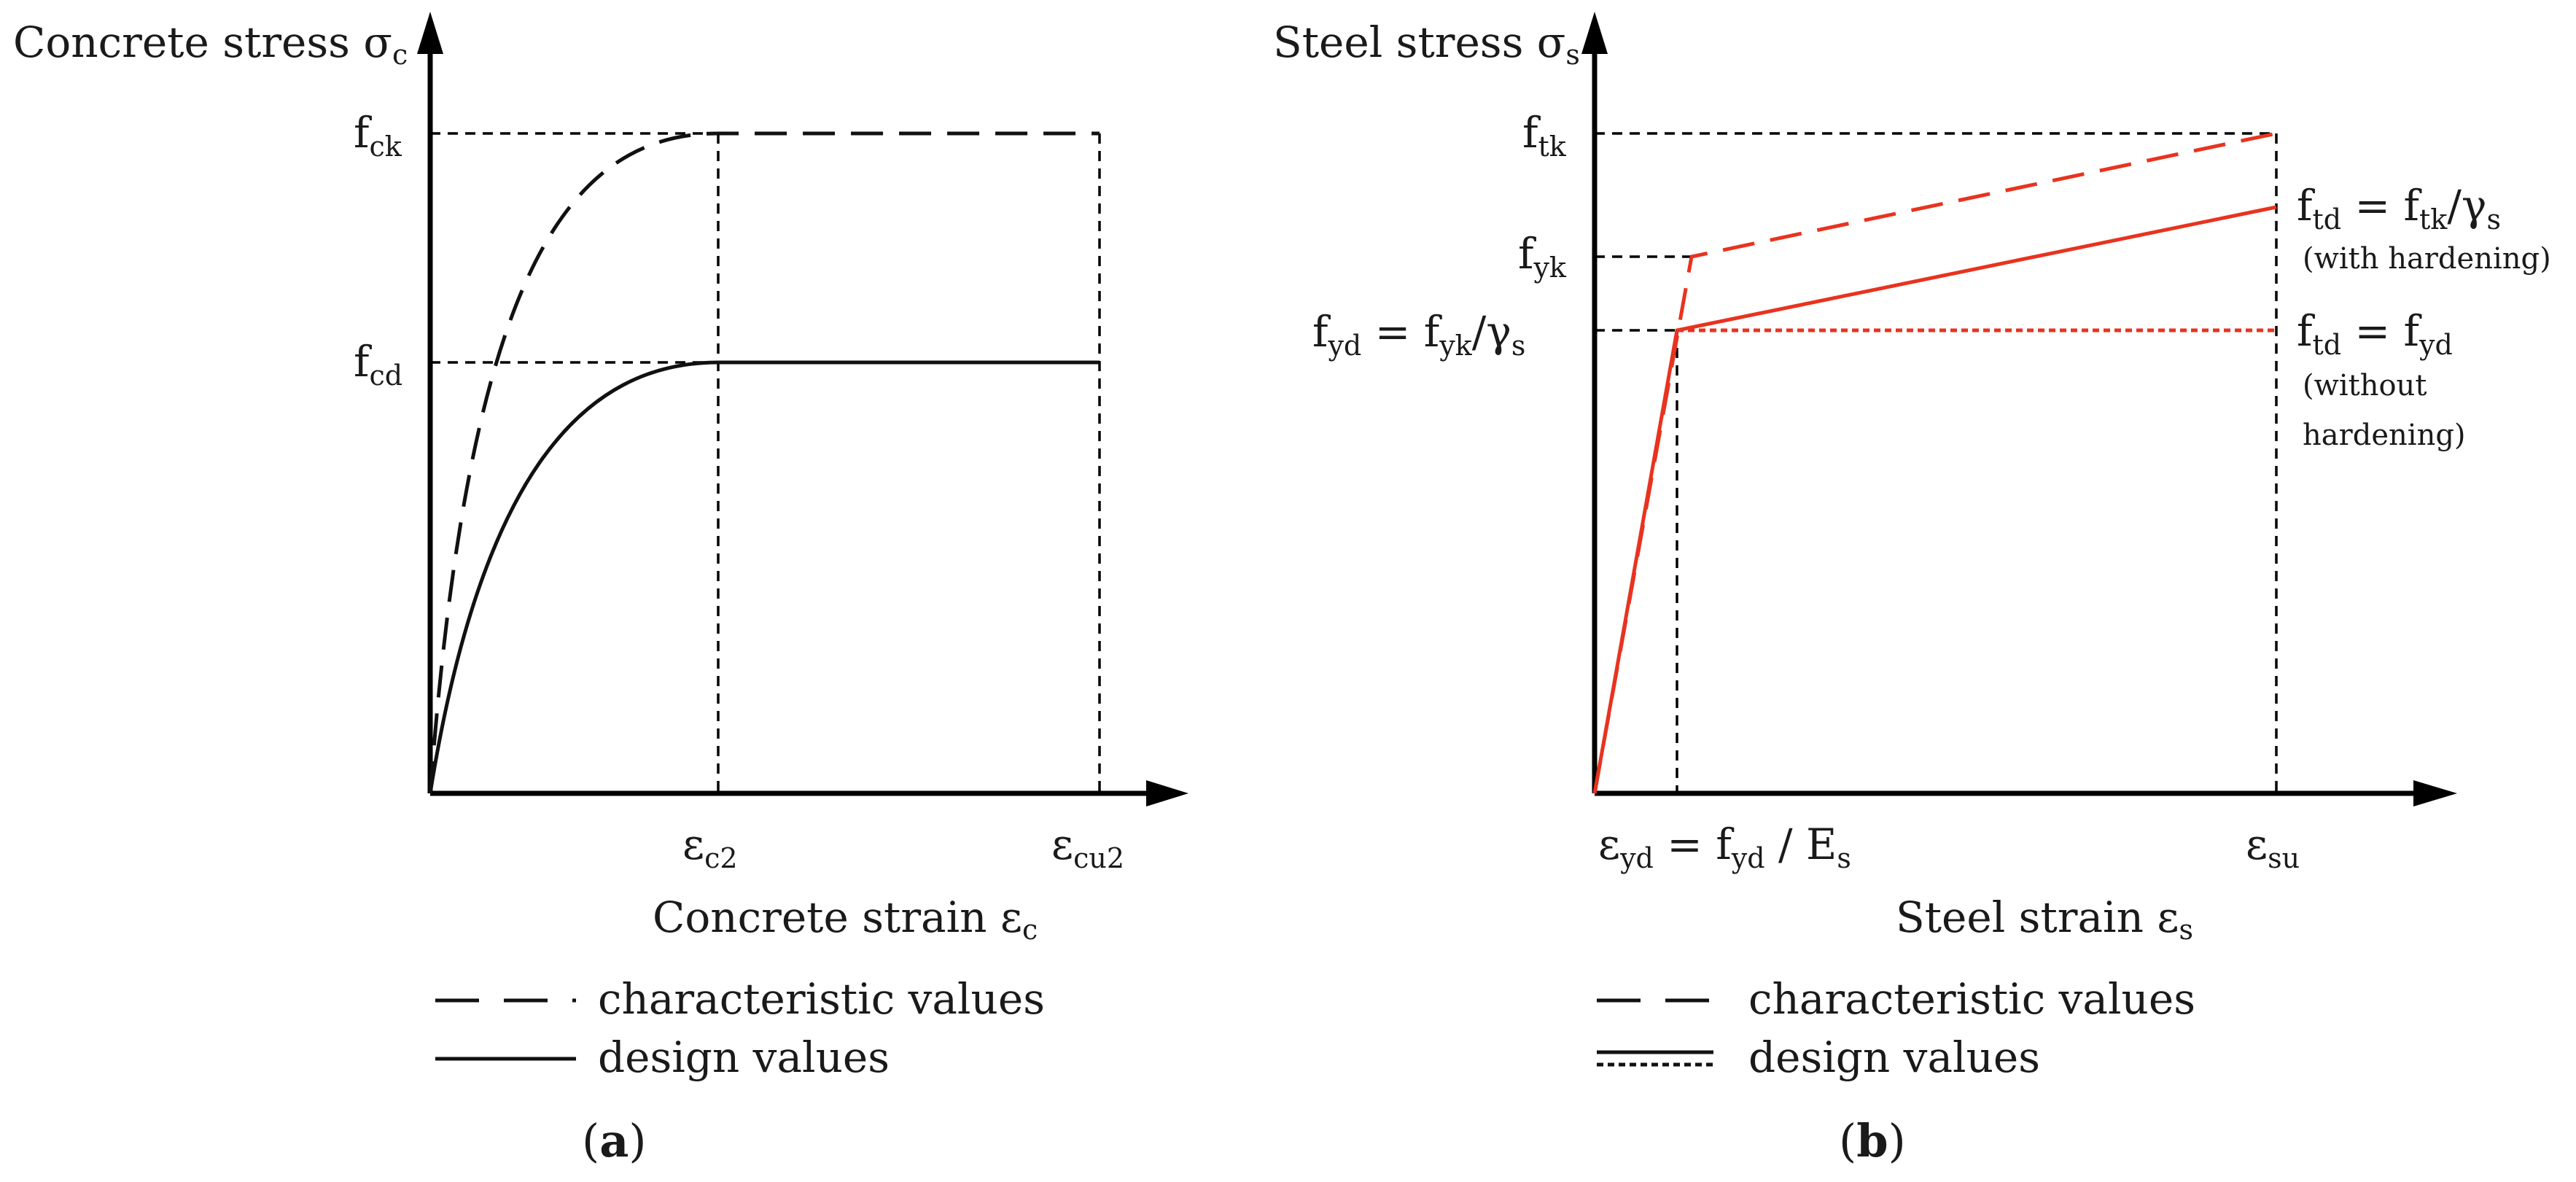 The height and width of the screenshot is (1182, 2576). Describe the element at coordinates (2427, 259) in the screenshot. I see `panel-b-with-hardening-note: (with hardening)` at that location.